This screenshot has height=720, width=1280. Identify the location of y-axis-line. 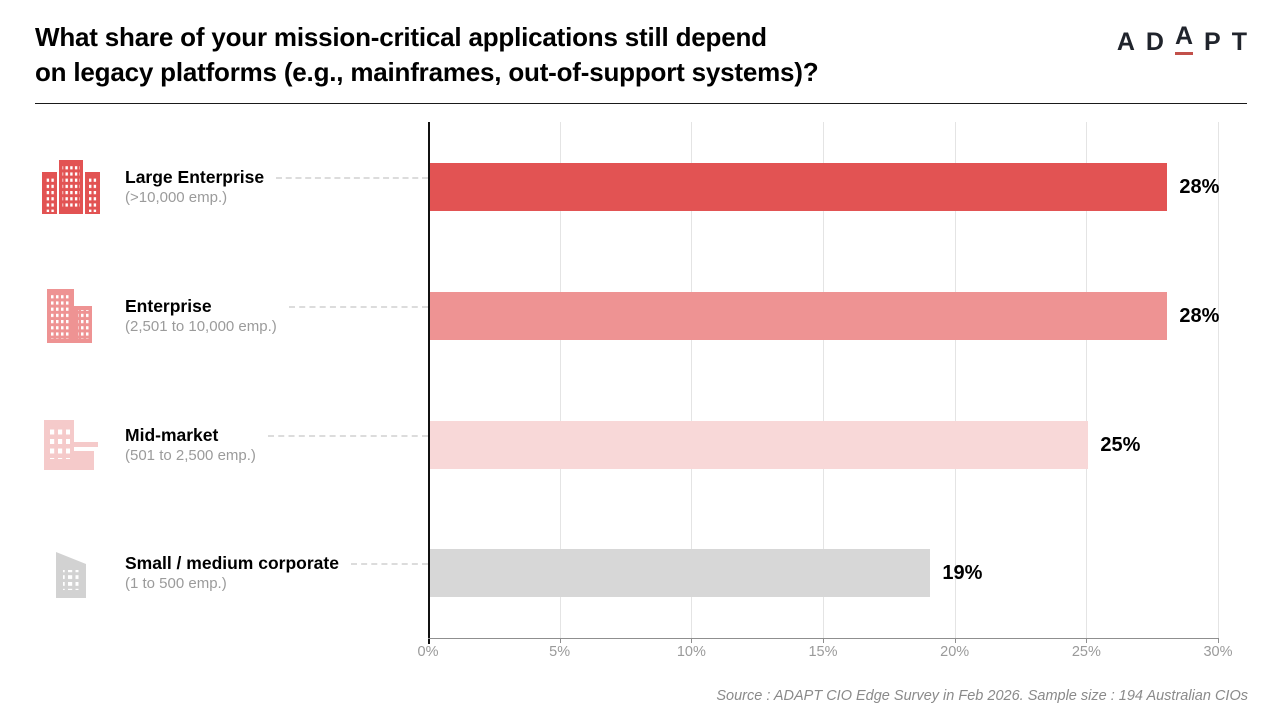
(429, 383).